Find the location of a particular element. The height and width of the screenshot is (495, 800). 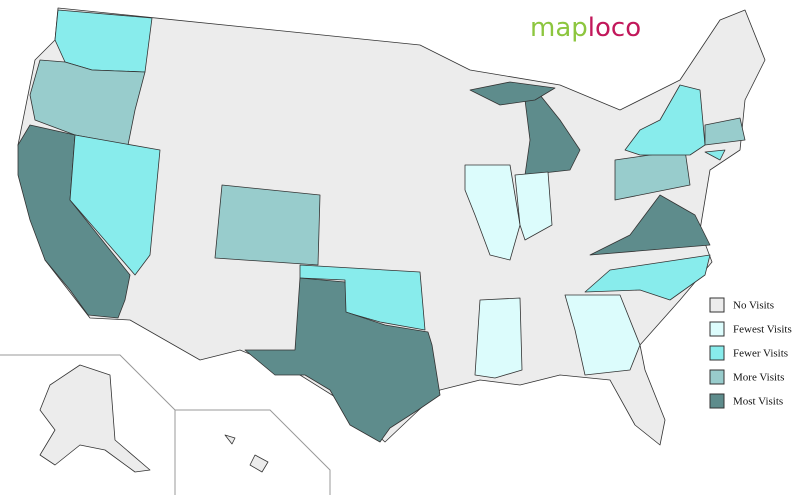

legend-label: No Visits is located at coordinates (753, 306).